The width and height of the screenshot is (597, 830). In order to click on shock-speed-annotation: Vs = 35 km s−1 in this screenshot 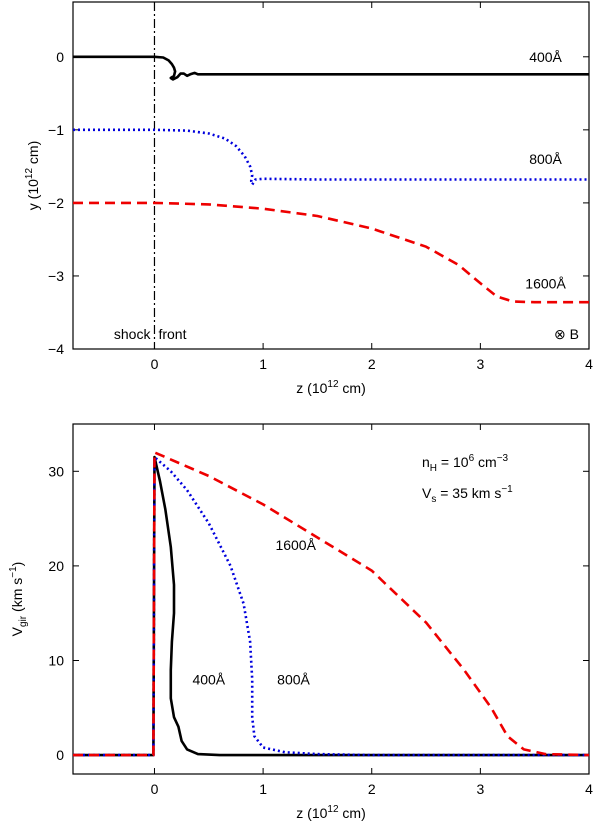, I will do `click(467, 494)`.